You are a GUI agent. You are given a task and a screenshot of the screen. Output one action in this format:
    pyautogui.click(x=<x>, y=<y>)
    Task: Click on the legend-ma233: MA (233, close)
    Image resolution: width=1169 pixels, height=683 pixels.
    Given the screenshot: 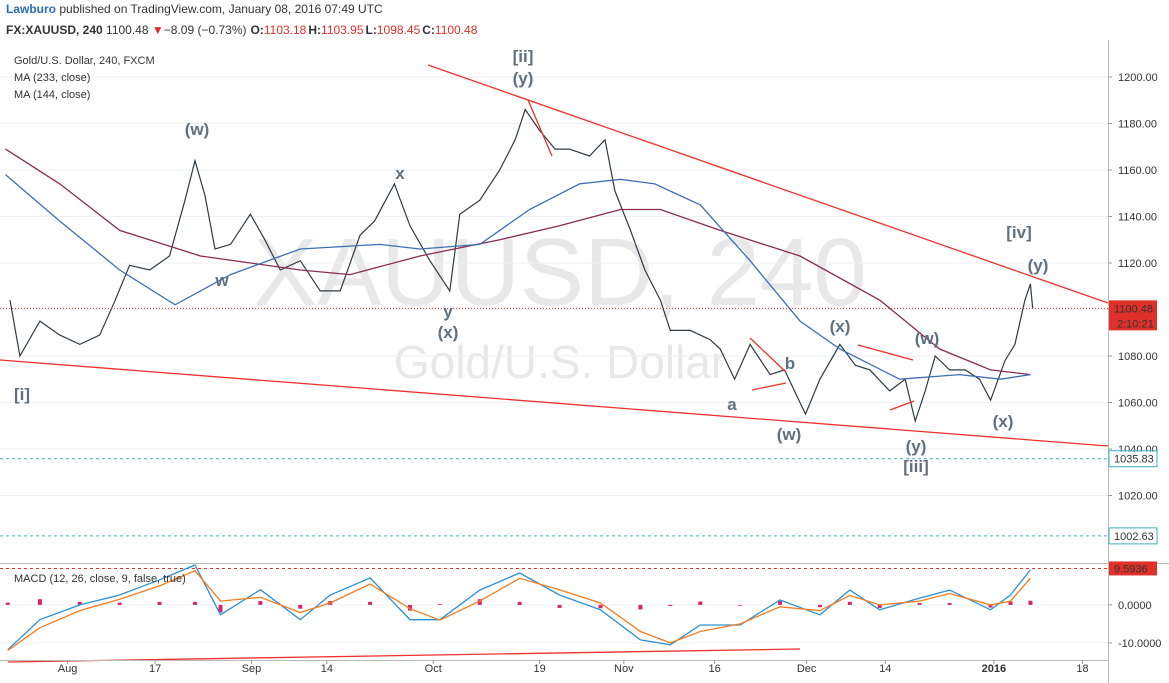 What is the action you would take?
    pyautogui.click(x=52, y=78)
    